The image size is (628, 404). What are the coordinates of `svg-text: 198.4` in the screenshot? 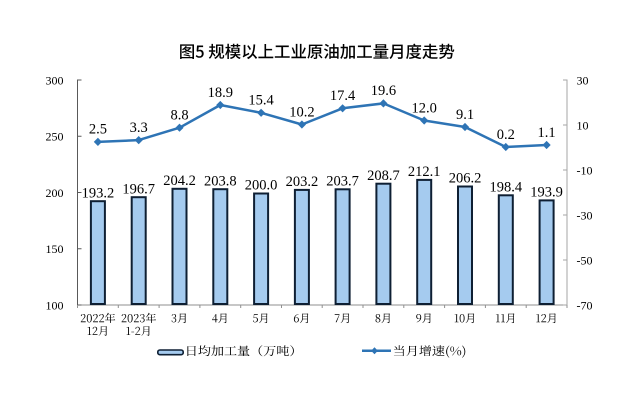 It's located at (505, 188).